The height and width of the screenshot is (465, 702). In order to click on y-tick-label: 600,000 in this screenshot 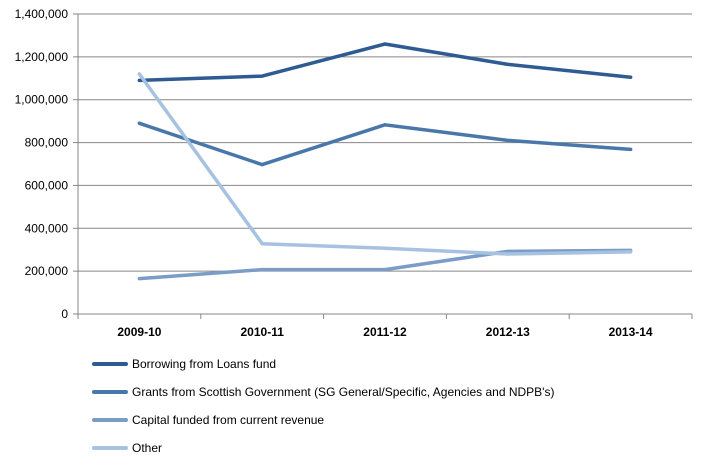, I will do `click(47, 185)`.